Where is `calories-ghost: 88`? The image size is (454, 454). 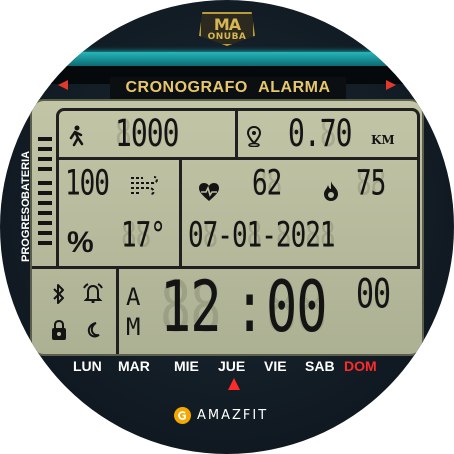 calories-ghost: 88 is located at coordinates (371, 183).